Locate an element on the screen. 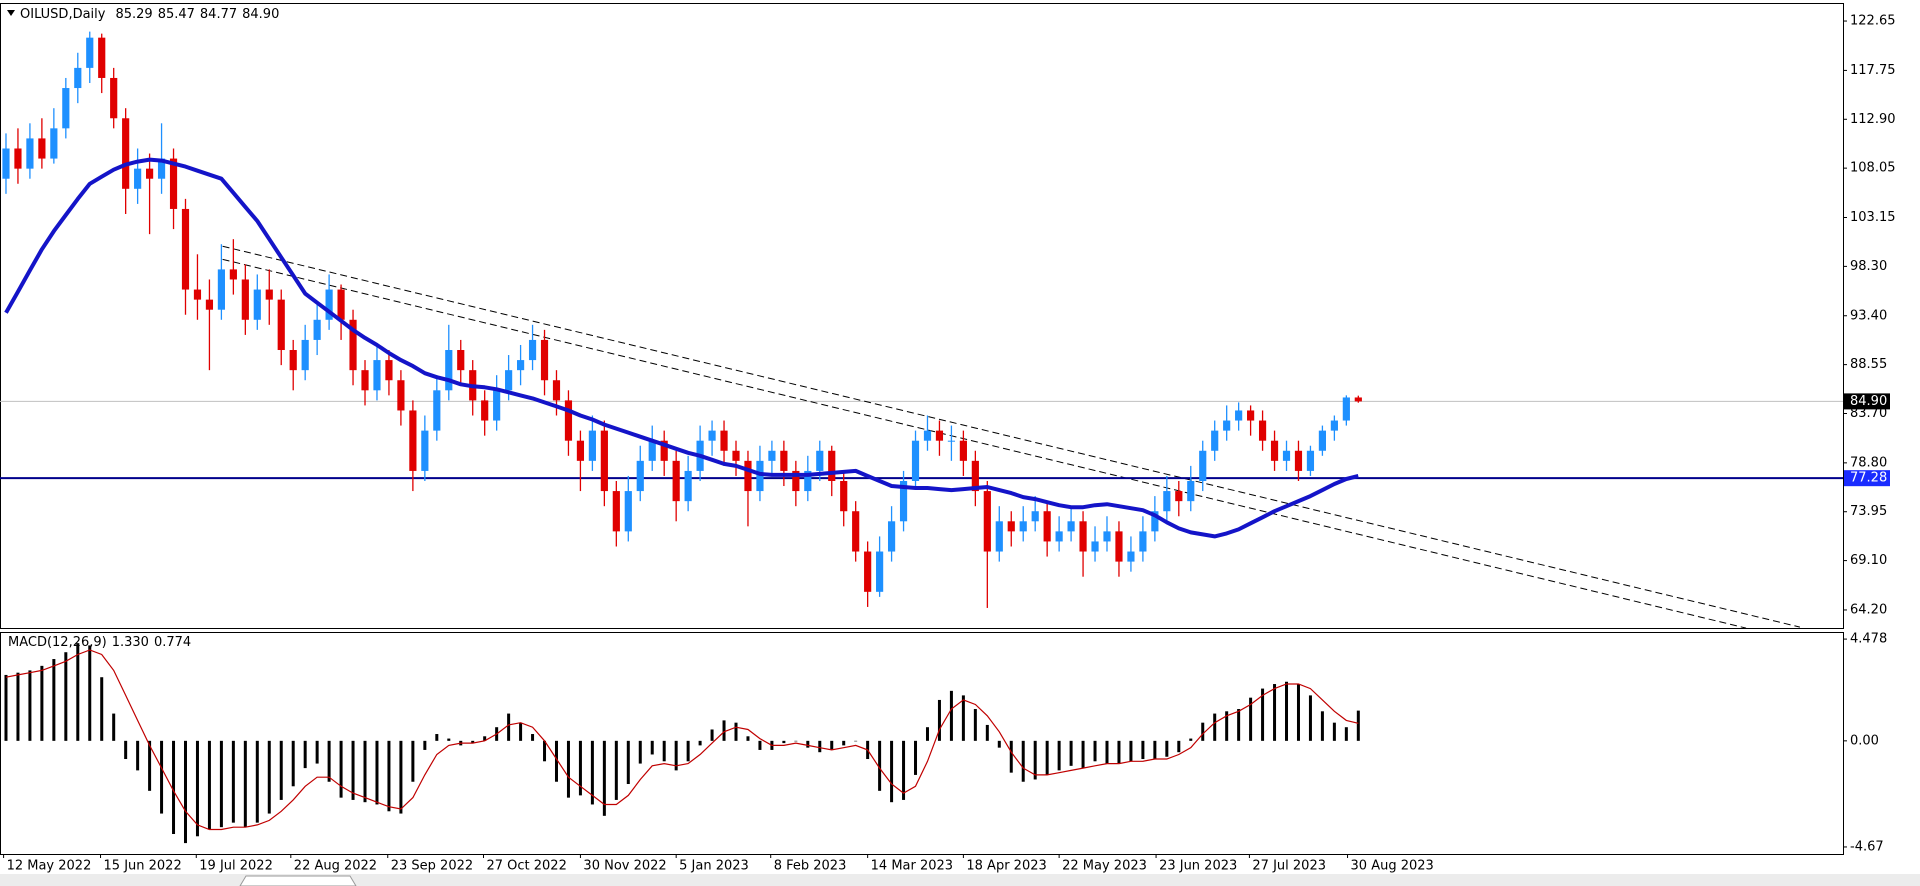 This screenshot has height=886, width=1920. x-tick-label: 30 Aug 2023 is located at coordinates (1392, 866).